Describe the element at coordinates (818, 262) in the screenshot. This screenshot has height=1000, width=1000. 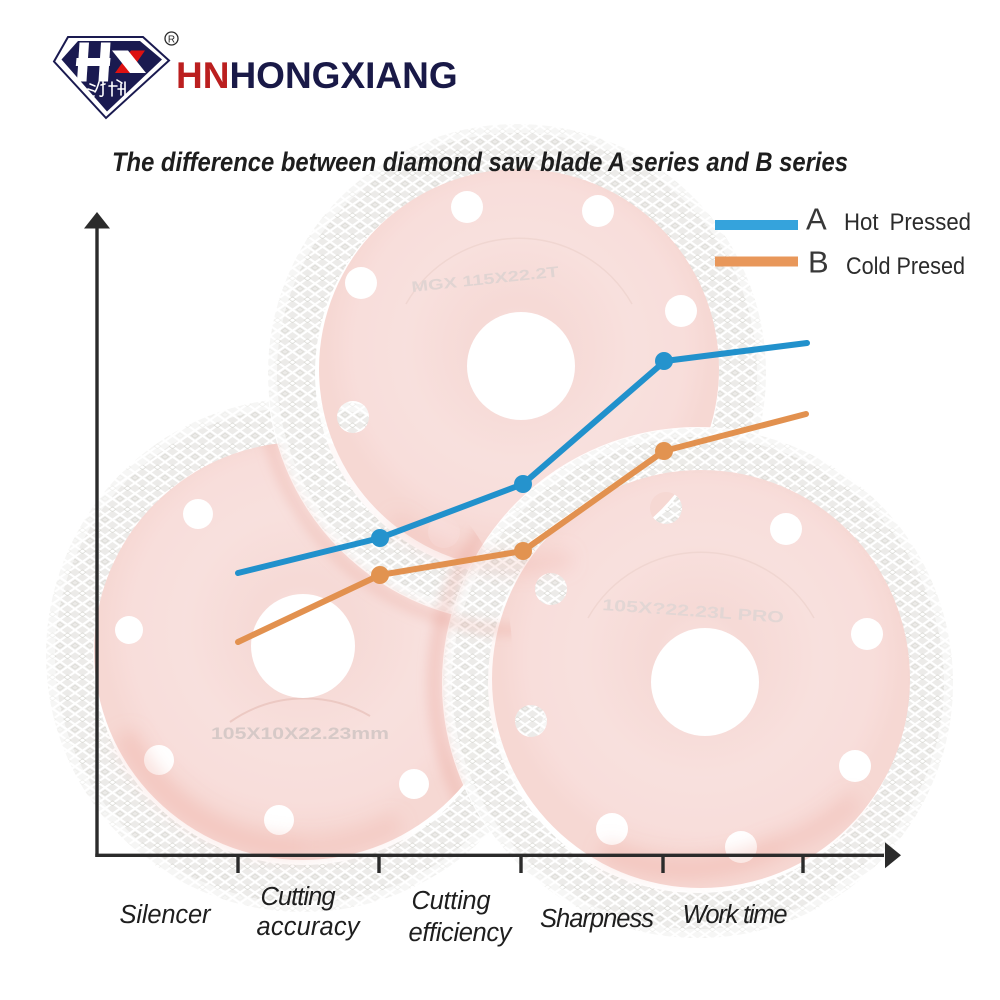
I see `svg-text: B` at that location.